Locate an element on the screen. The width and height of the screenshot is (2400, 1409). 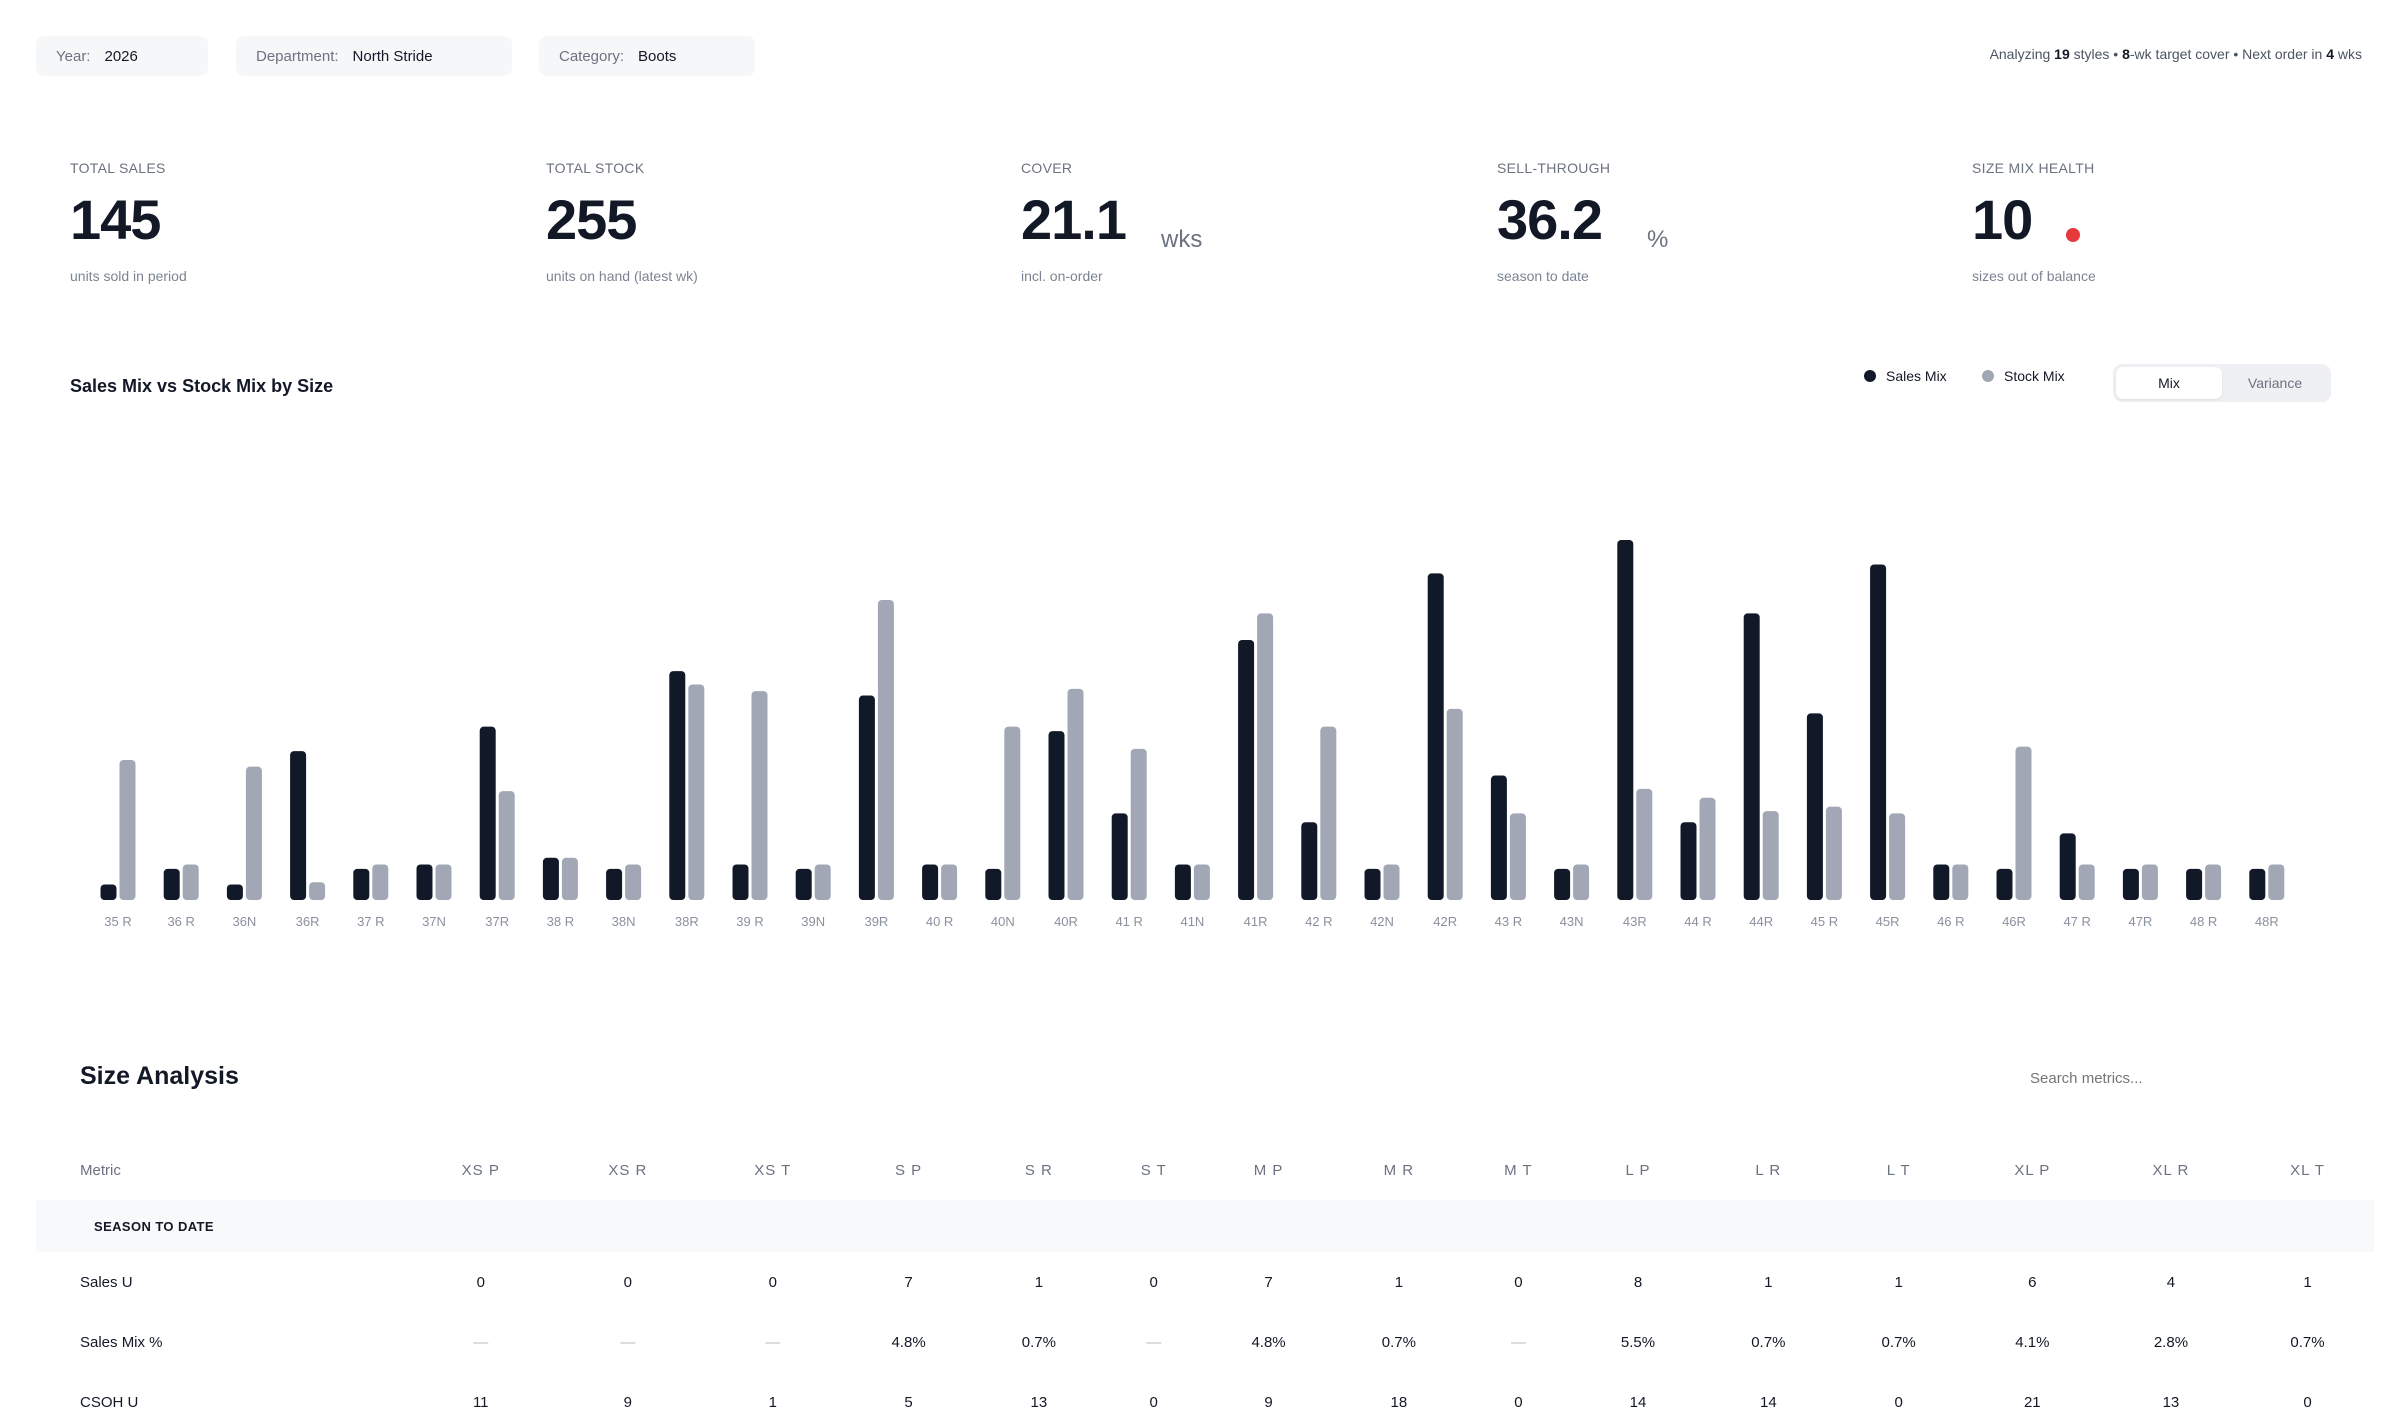
kpi-size-mix-health: SIZE MIX HEALTH 10 sizes out of balance is located at coordinates (2172, 225).